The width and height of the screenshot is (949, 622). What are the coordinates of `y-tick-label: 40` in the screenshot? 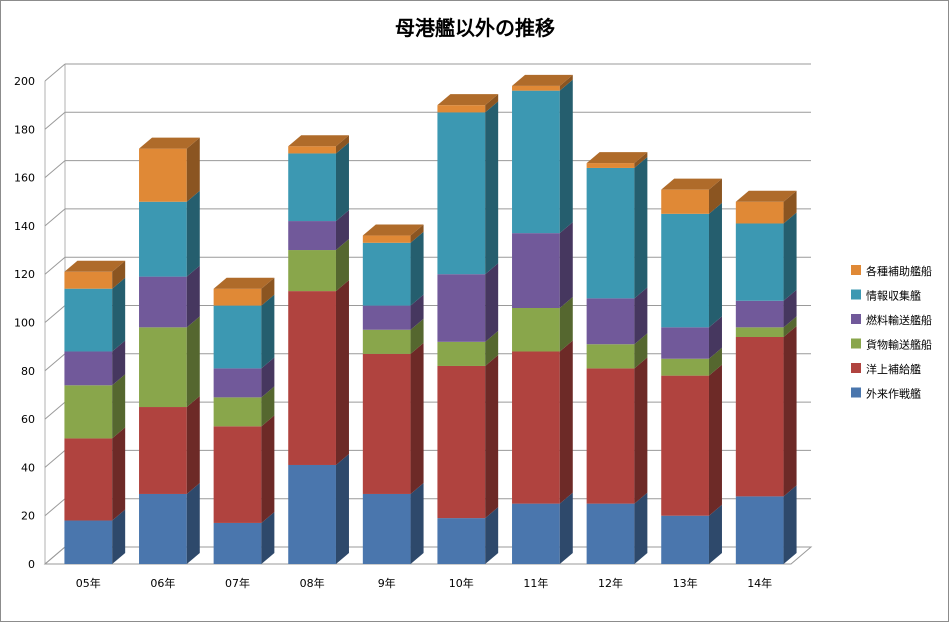 It's located at (28, 467).